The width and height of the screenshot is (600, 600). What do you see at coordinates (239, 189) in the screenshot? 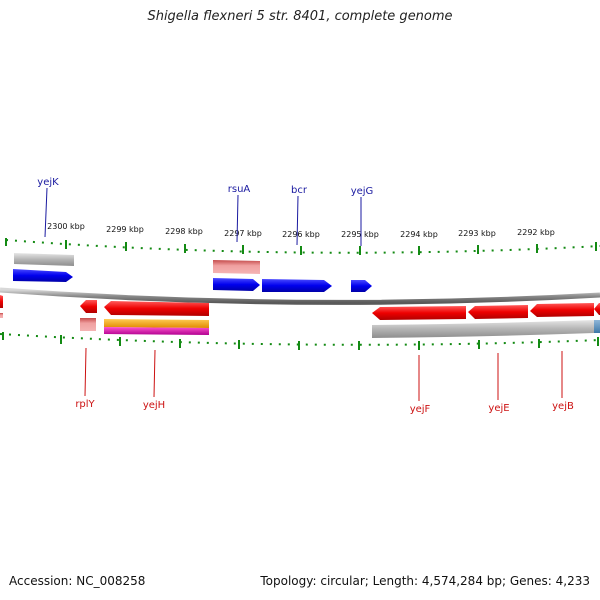
I see `gene-label-rsua: rsuA` at bounding box center [239, 189].